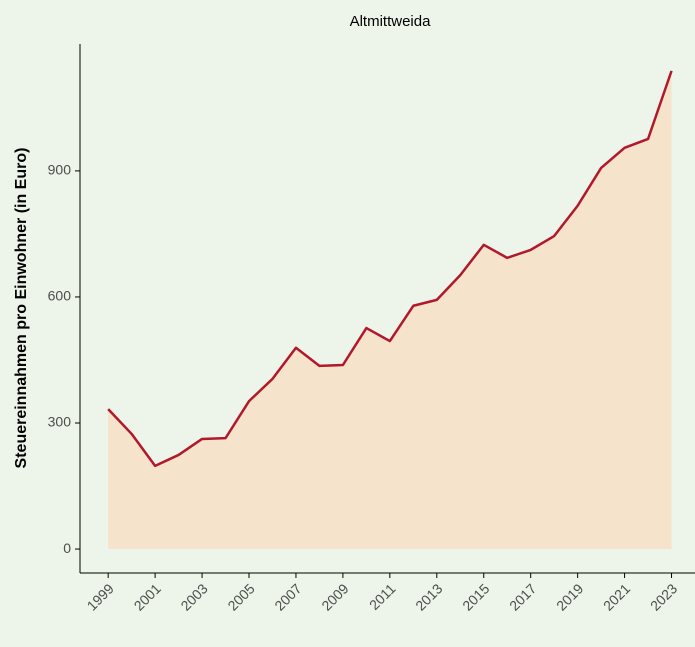 The height and width of the screenshot is (647, 695). I want to click on y-axis-label: Steuereinnahmen pro Einwohner (in Euro), so click(21, 308).